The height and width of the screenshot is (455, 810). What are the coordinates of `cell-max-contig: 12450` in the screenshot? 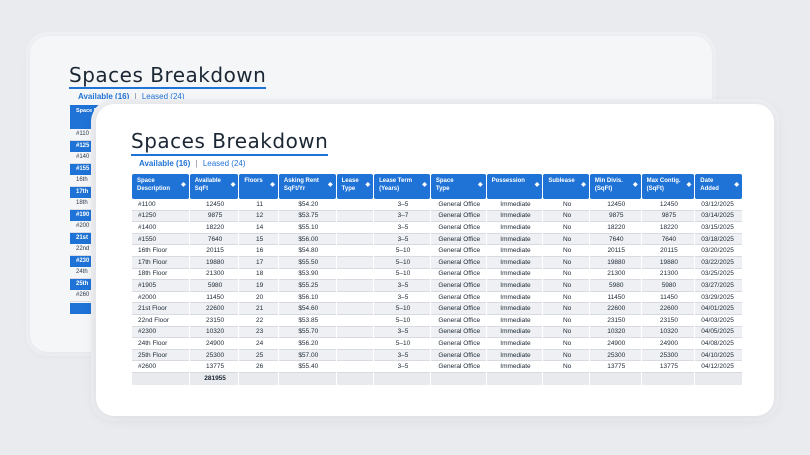 It's located at (668, 205).